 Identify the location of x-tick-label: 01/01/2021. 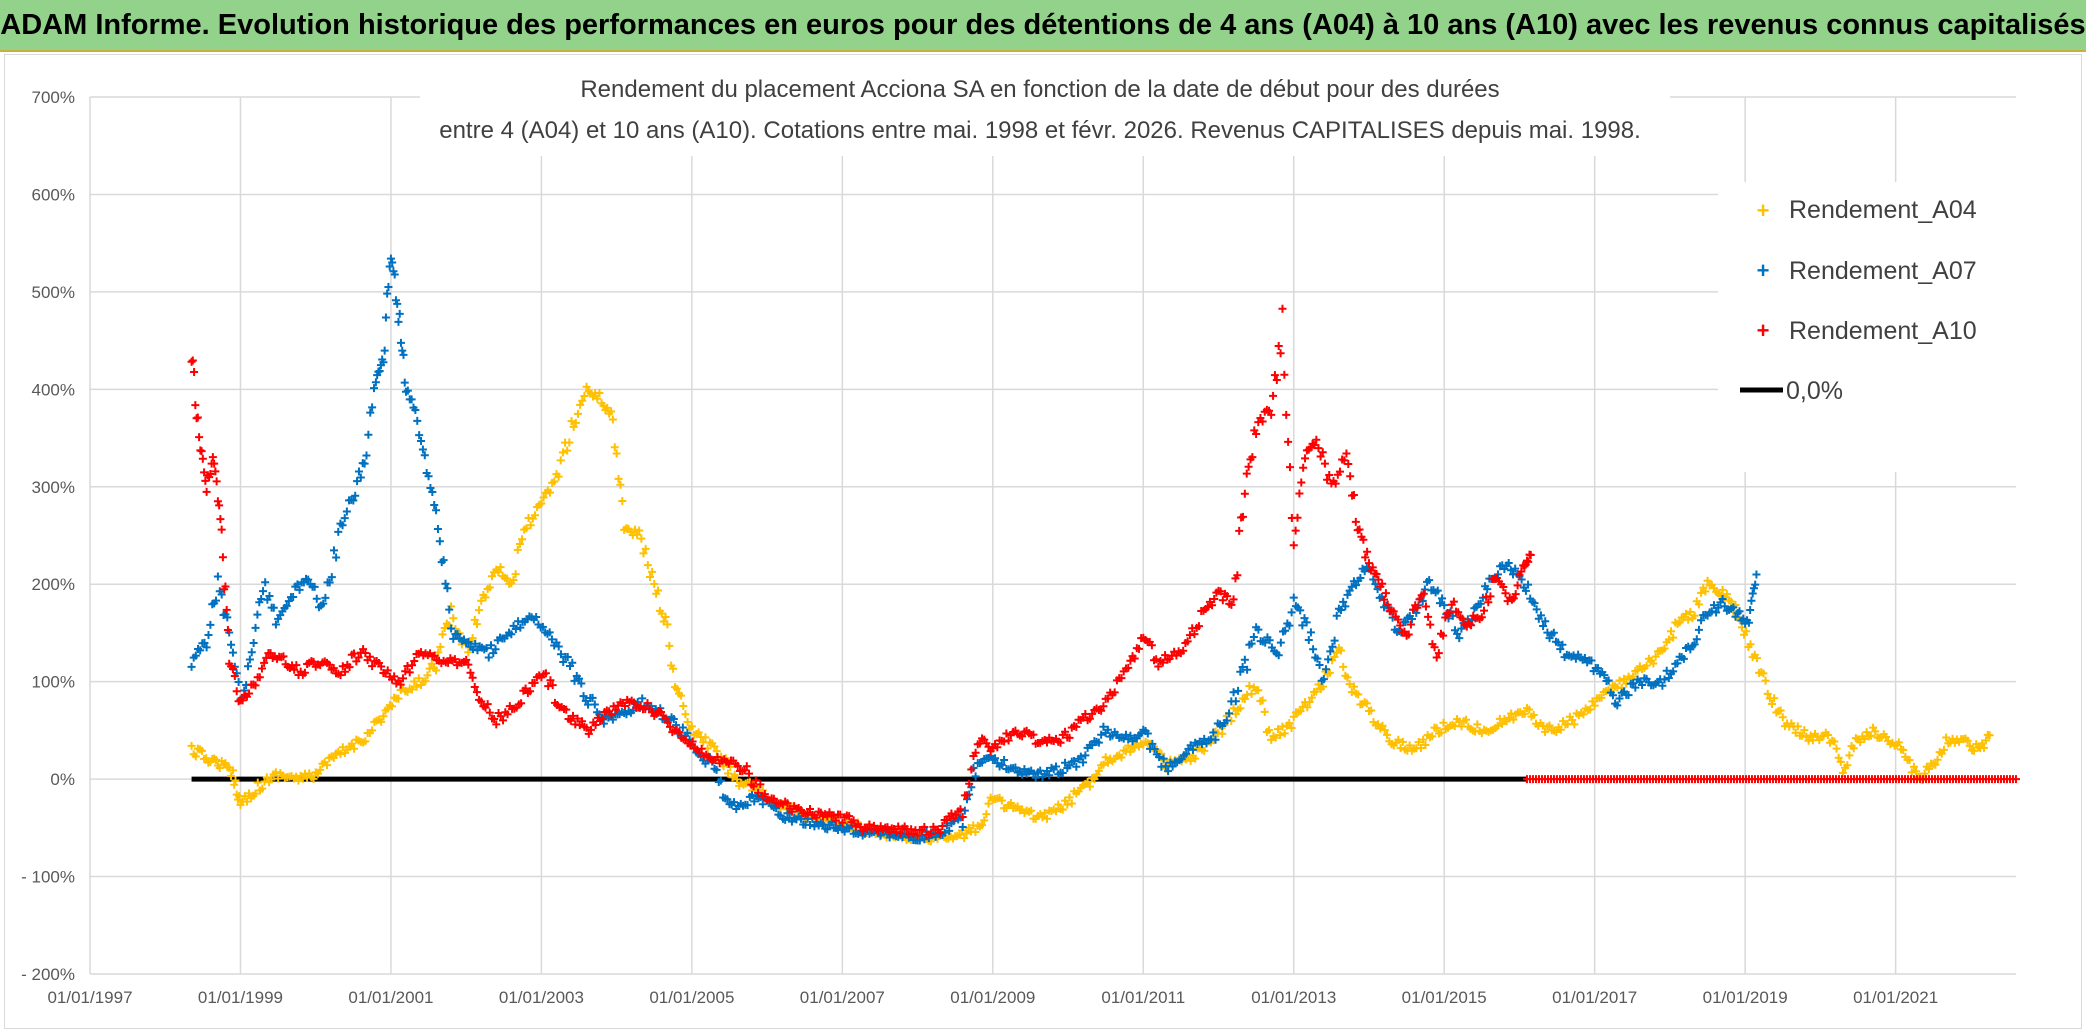
(1895, 997).